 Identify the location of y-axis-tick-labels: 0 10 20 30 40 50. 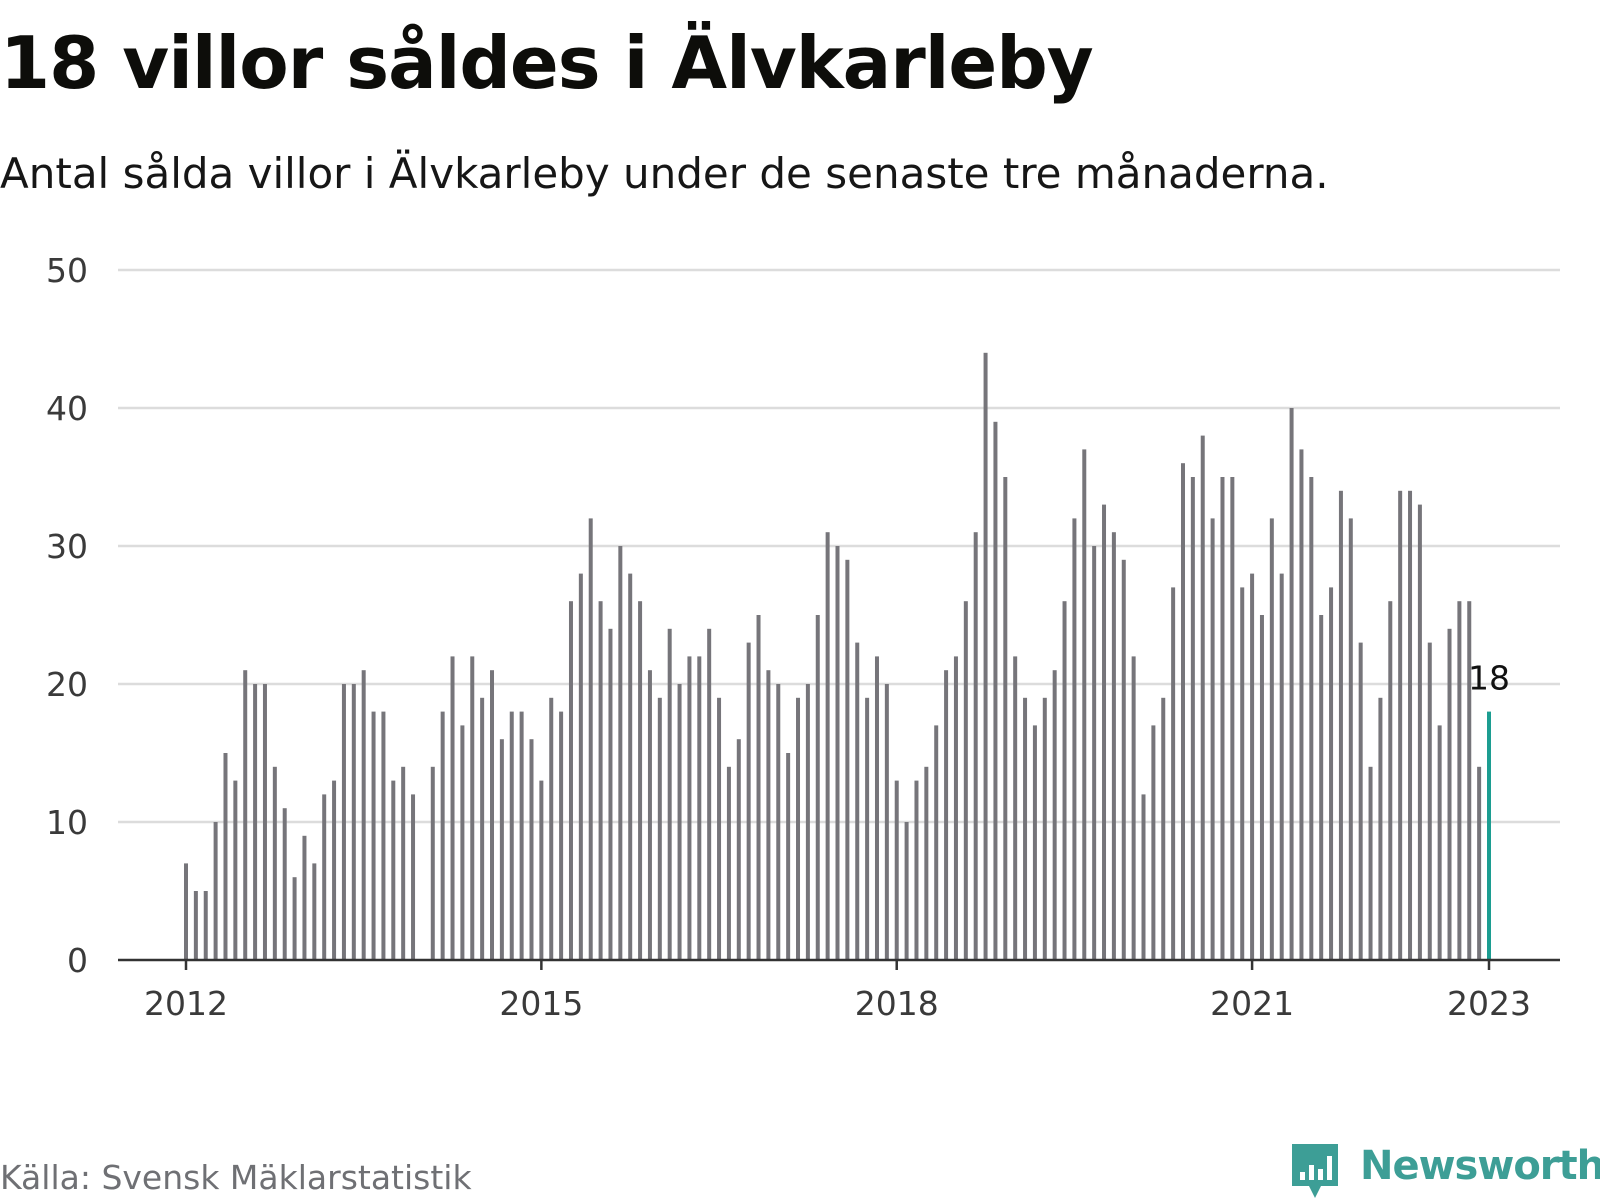
(67, 615).